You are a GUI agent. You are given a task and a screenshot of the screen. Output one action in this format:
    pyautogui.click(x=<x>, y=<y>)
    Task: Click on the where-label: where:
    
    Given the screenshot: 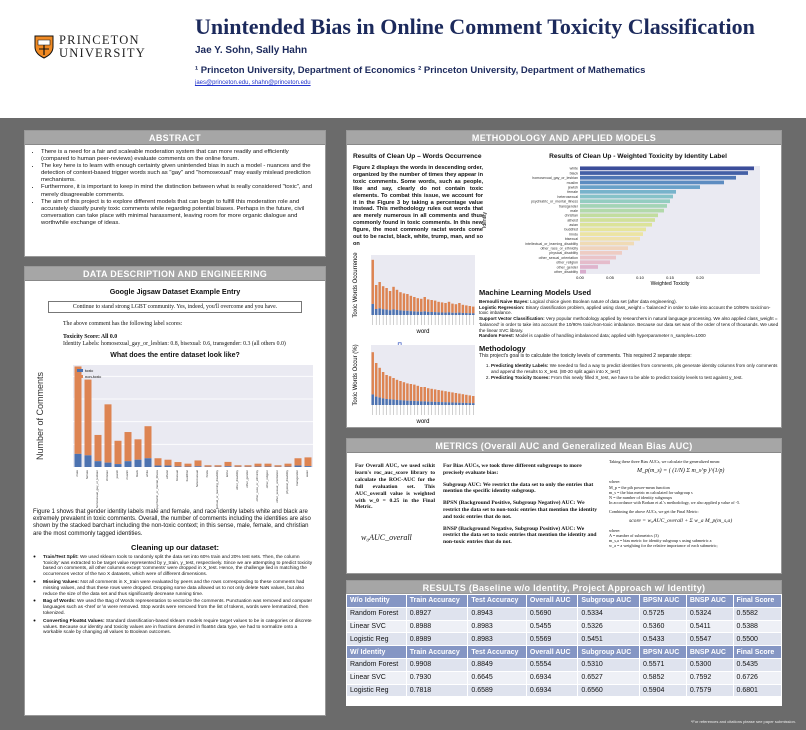 What is the action you would take?
    pyautogui.click(x=615, y=530)
    